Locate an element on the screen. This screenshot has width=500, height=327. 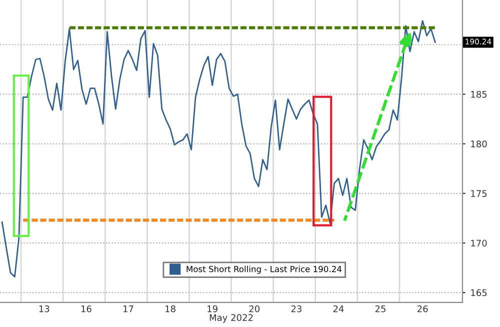
y-tick-label: 180 is located at coordinates (479, 144).